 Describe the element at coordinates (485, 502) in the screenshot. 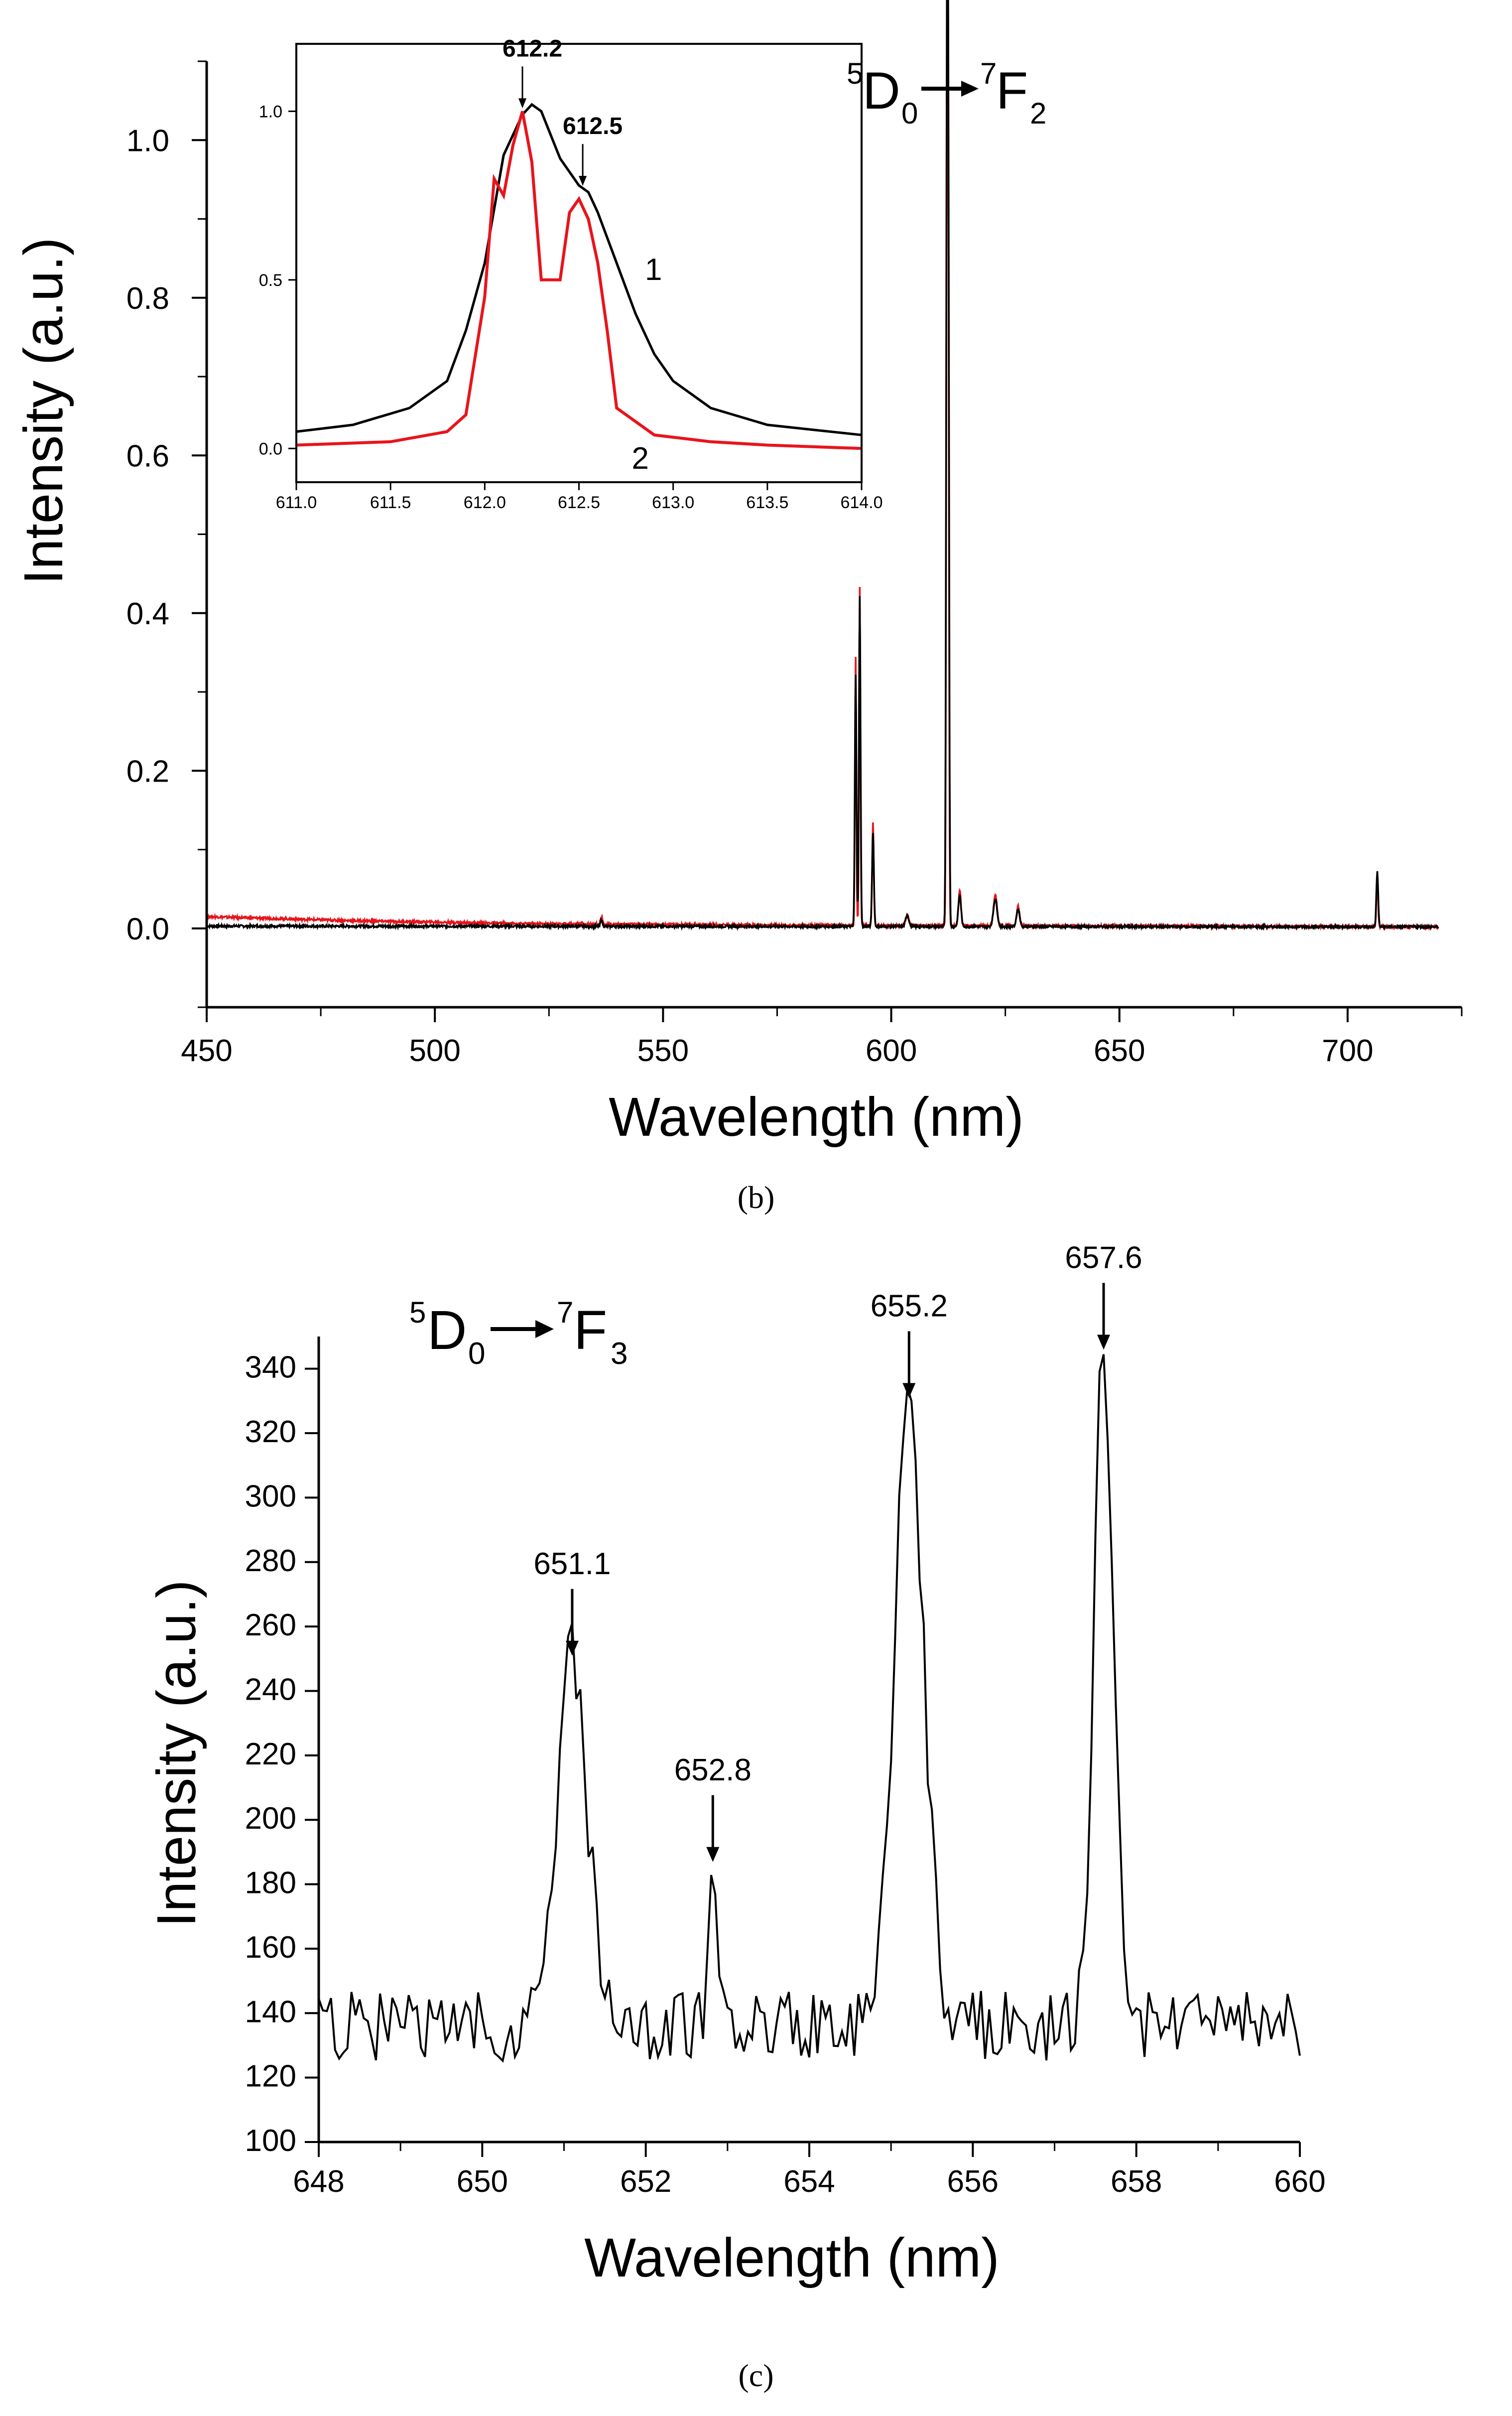

I see `inset-x-tick-label: 612.0` at that location.